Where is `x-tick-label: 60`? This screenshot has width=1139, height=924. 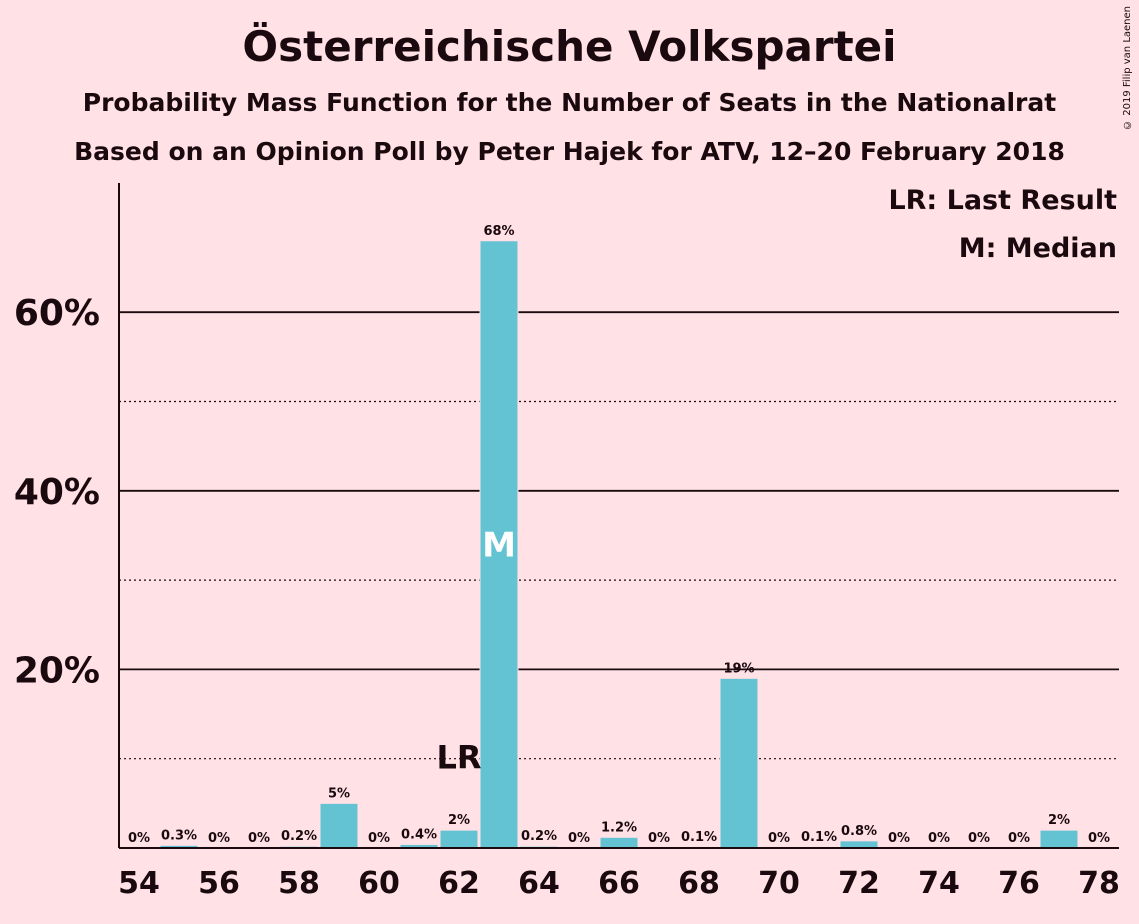
x-tick-label: 60 is located at coordinates (379, 883).